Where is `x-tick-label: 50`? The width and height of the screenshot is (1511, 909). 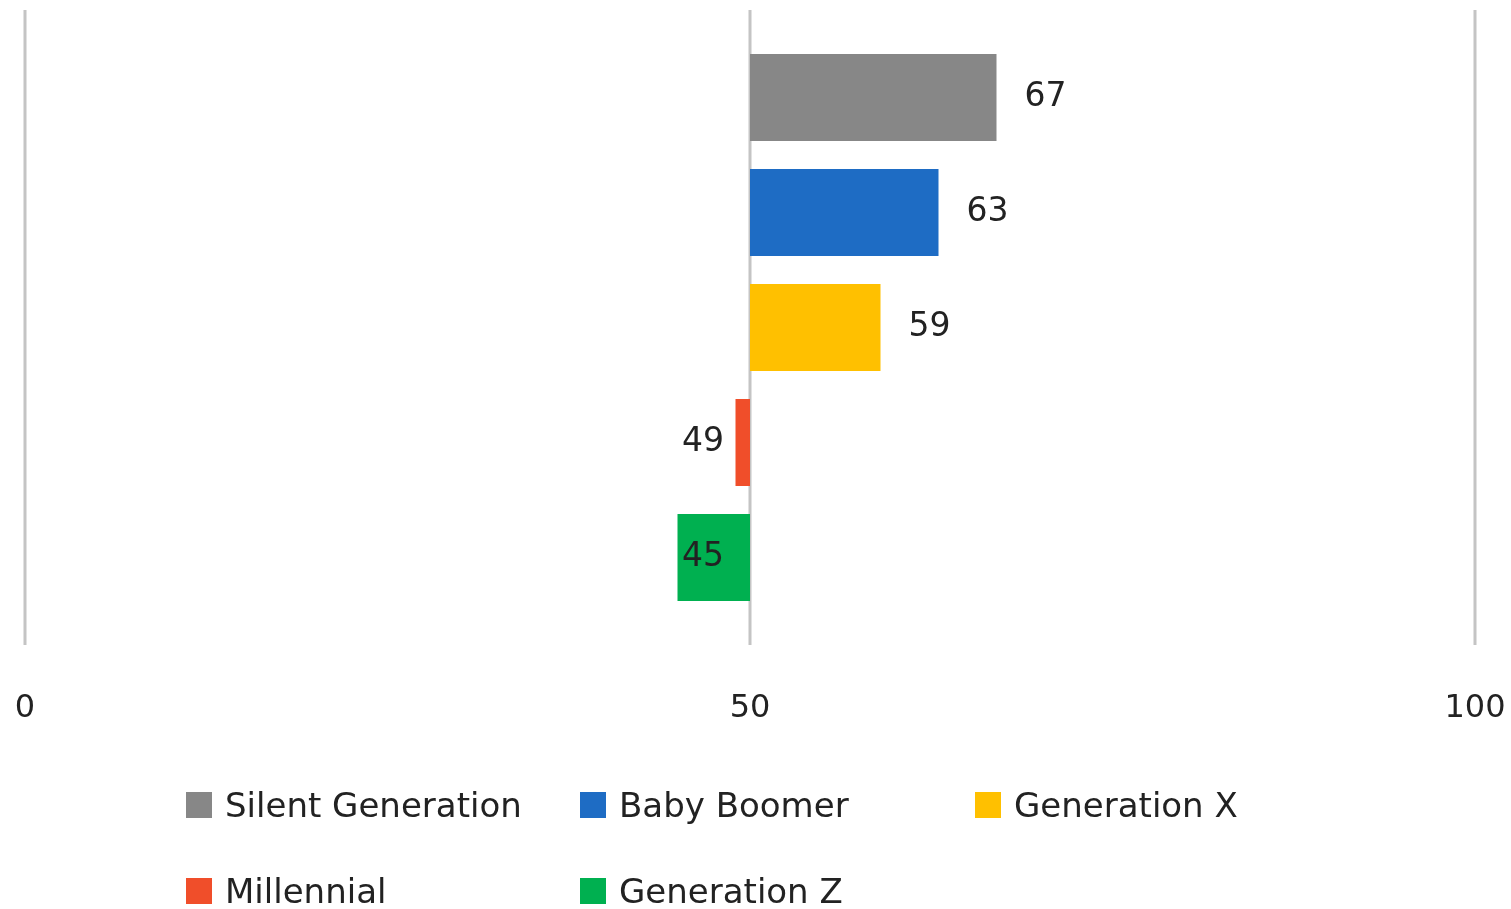 x-tick-label: 50 is located at coordinates (750, 705).